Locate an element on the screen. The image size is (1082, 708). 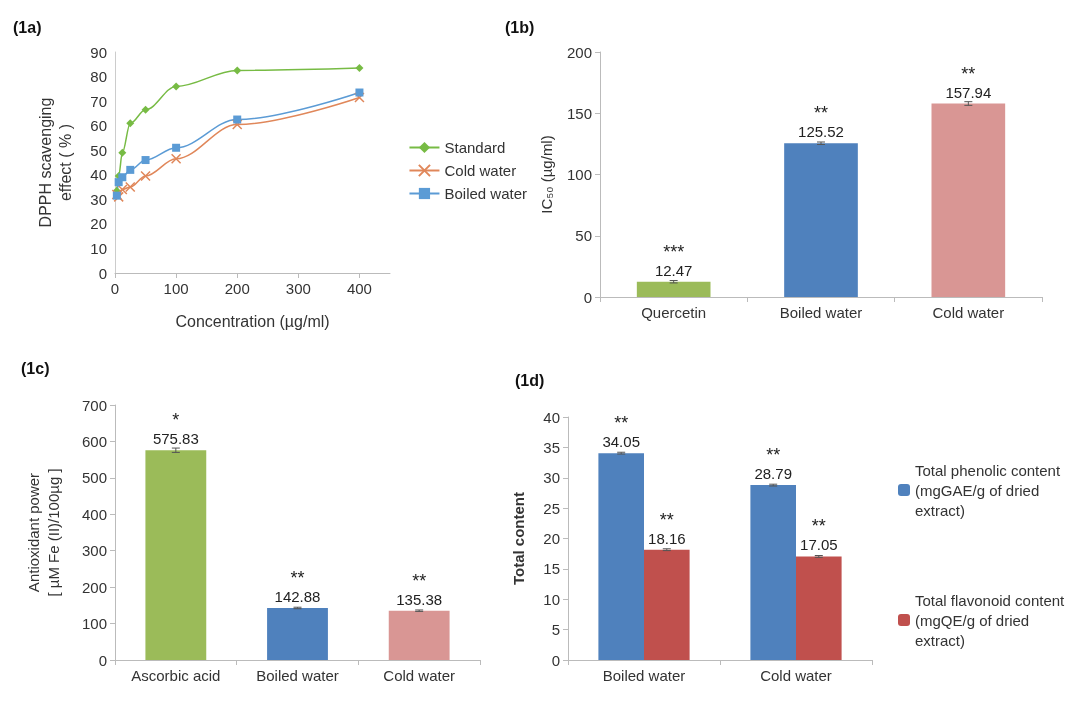
y-tick-label: 400 is located at coordinates (94, 514).